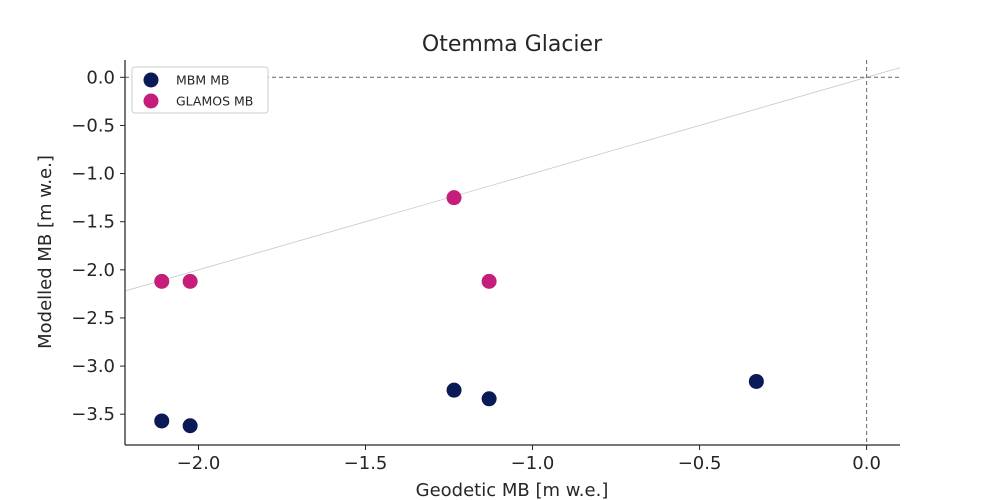  Describe the element at coordinates (93, 318) in the screenshot. I see `y-tick-label: −2.5` at that location.